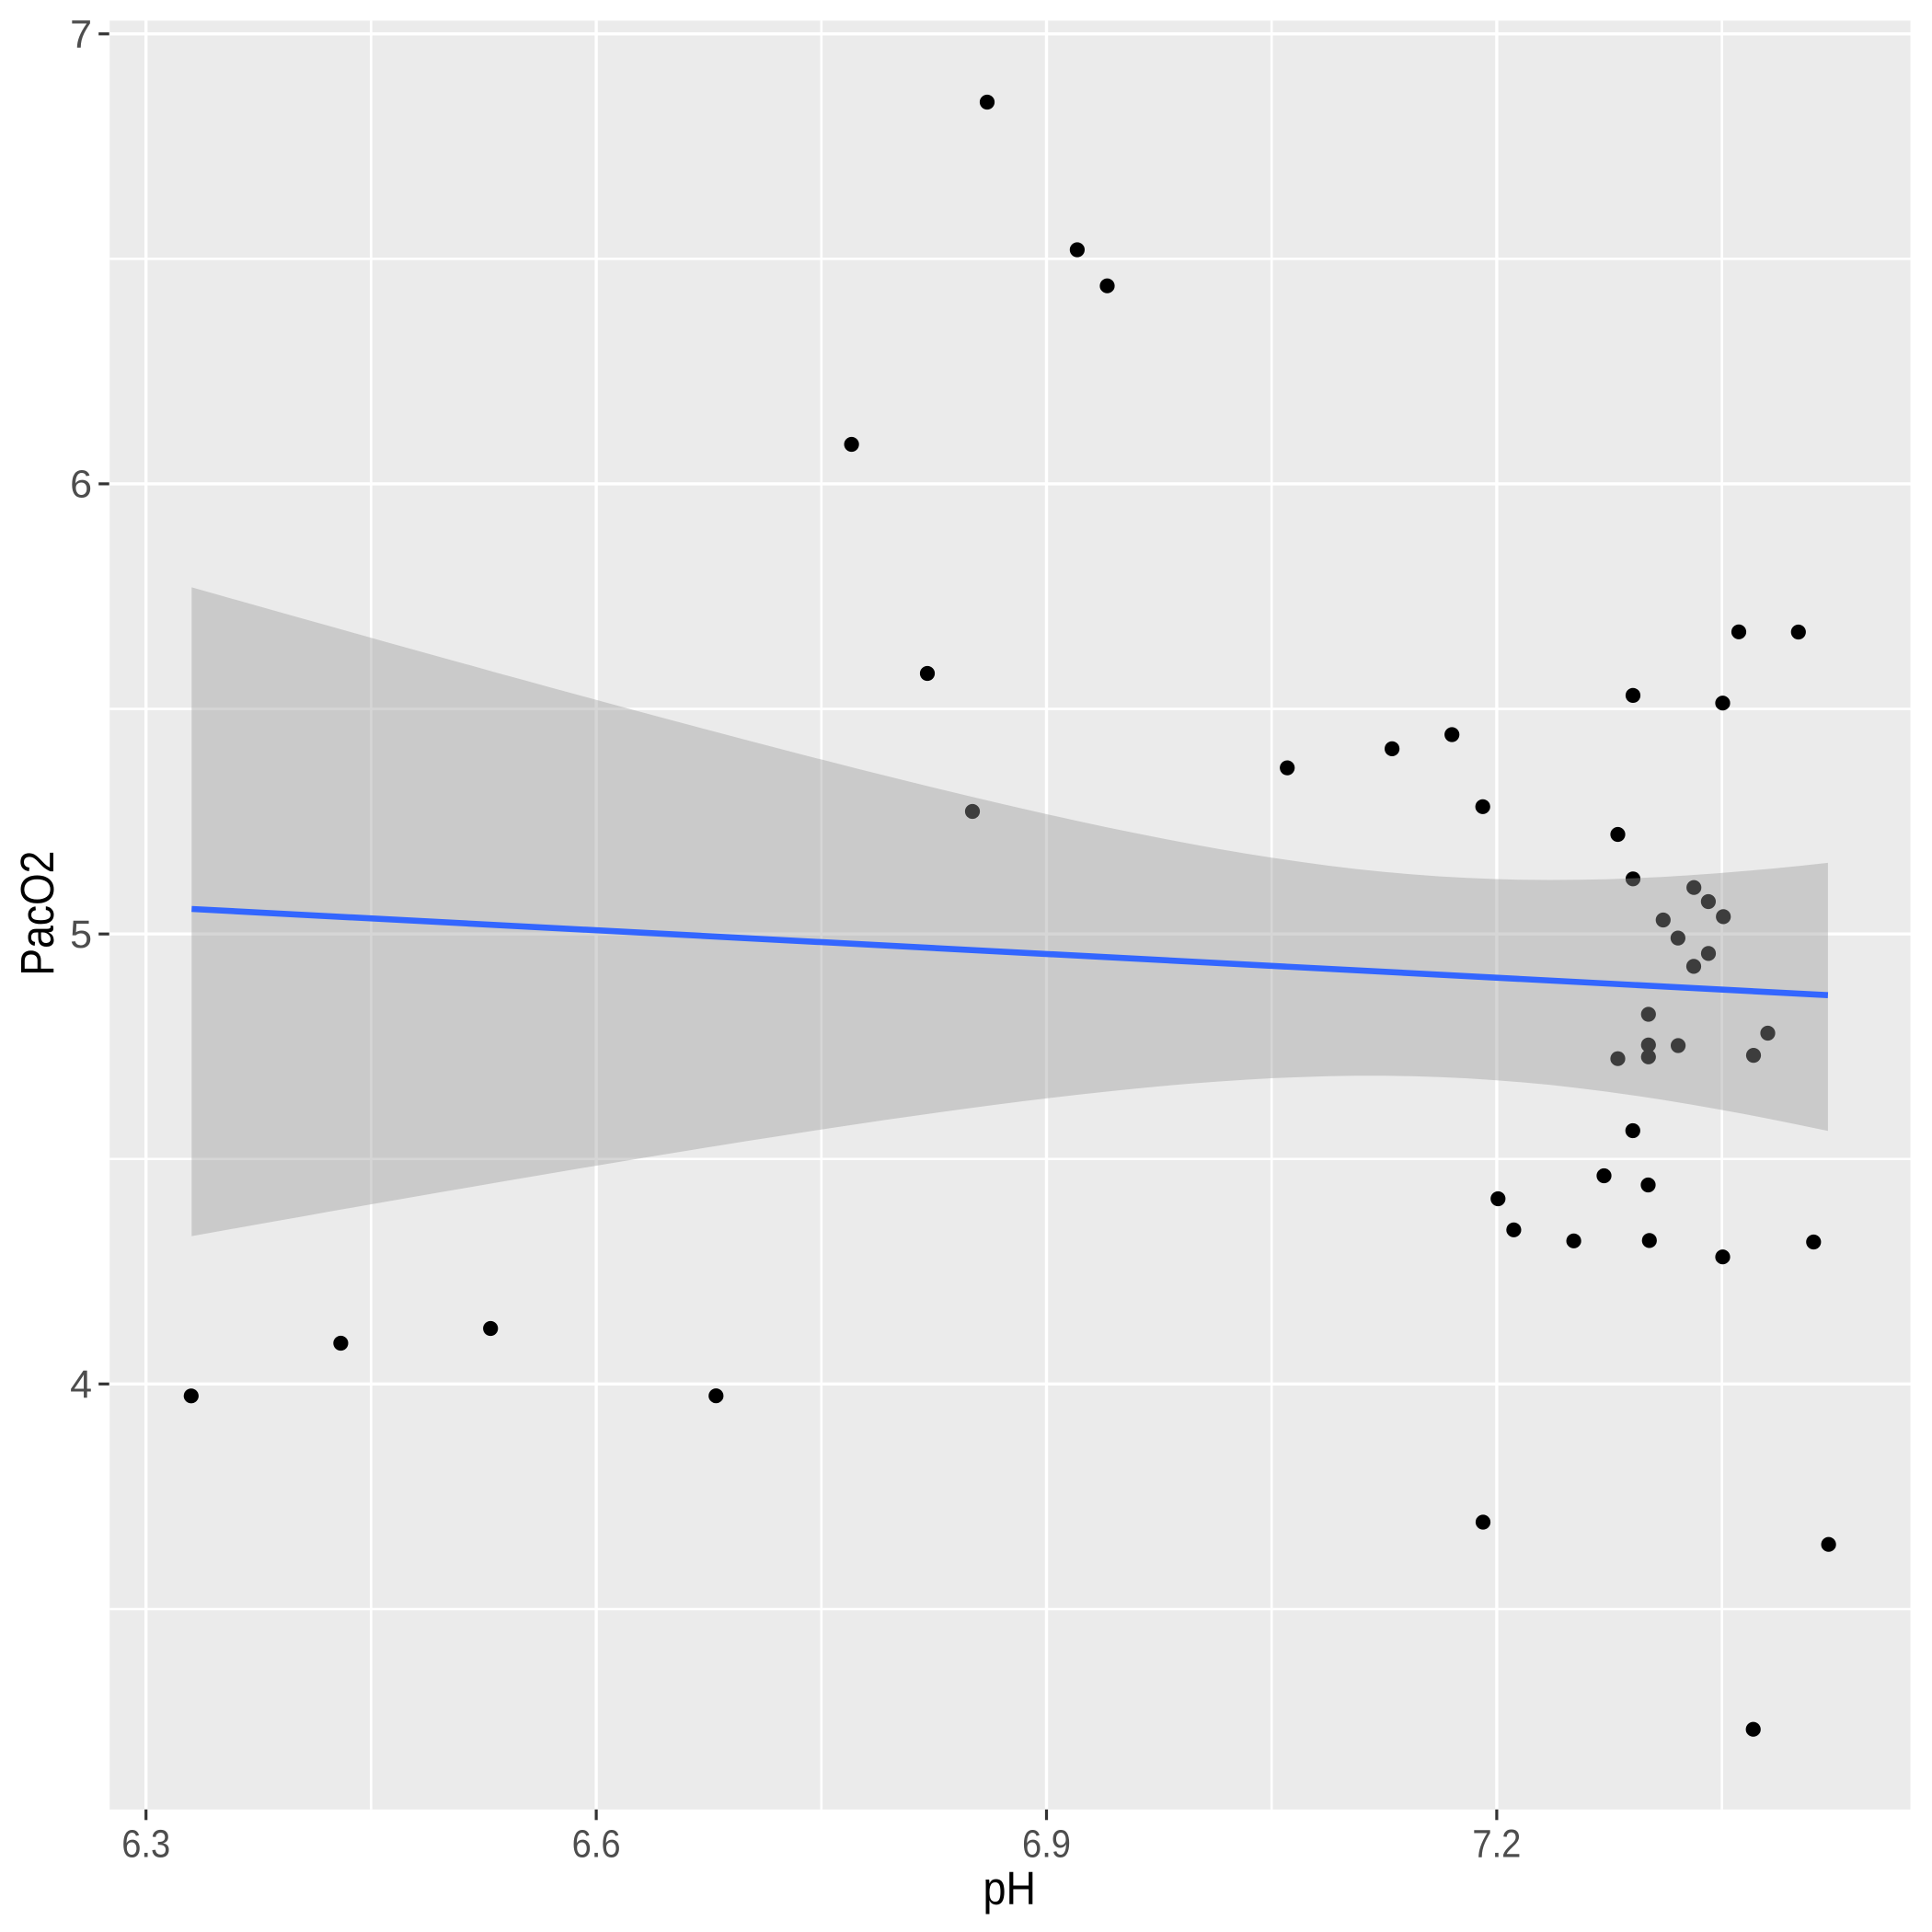 This screenshot has height=1932, width=1932. I want to click on svg-text: 5, so click(81, 935).